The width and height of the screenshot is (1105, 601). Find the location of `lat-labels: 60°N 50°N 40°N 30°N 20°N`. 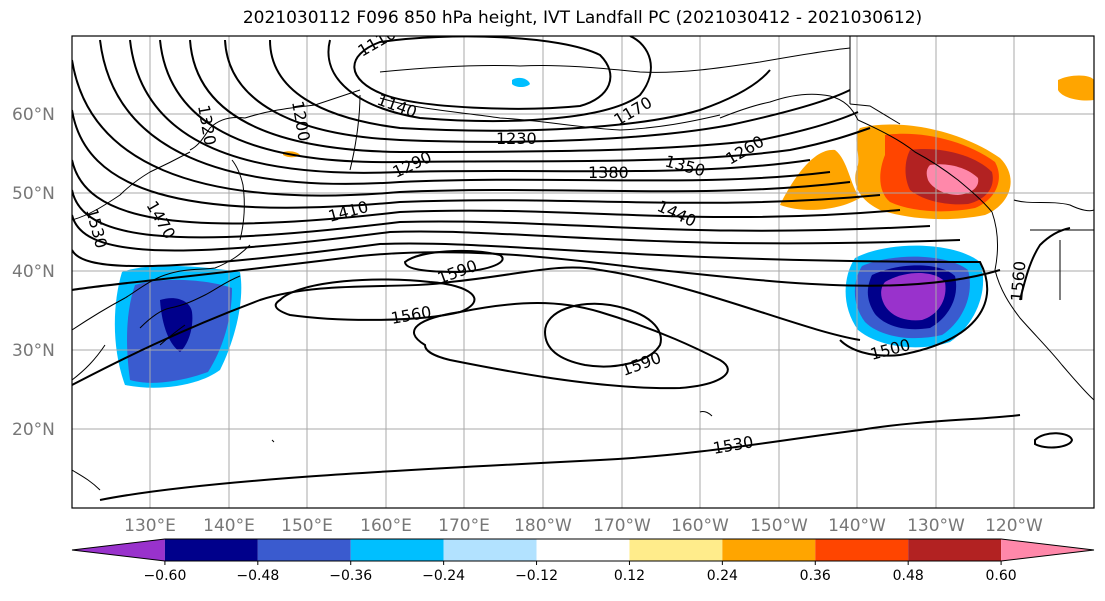

lat-labels: 60°N 50°N 40°N 30°N 20°N is located at coordinates (33, 272).